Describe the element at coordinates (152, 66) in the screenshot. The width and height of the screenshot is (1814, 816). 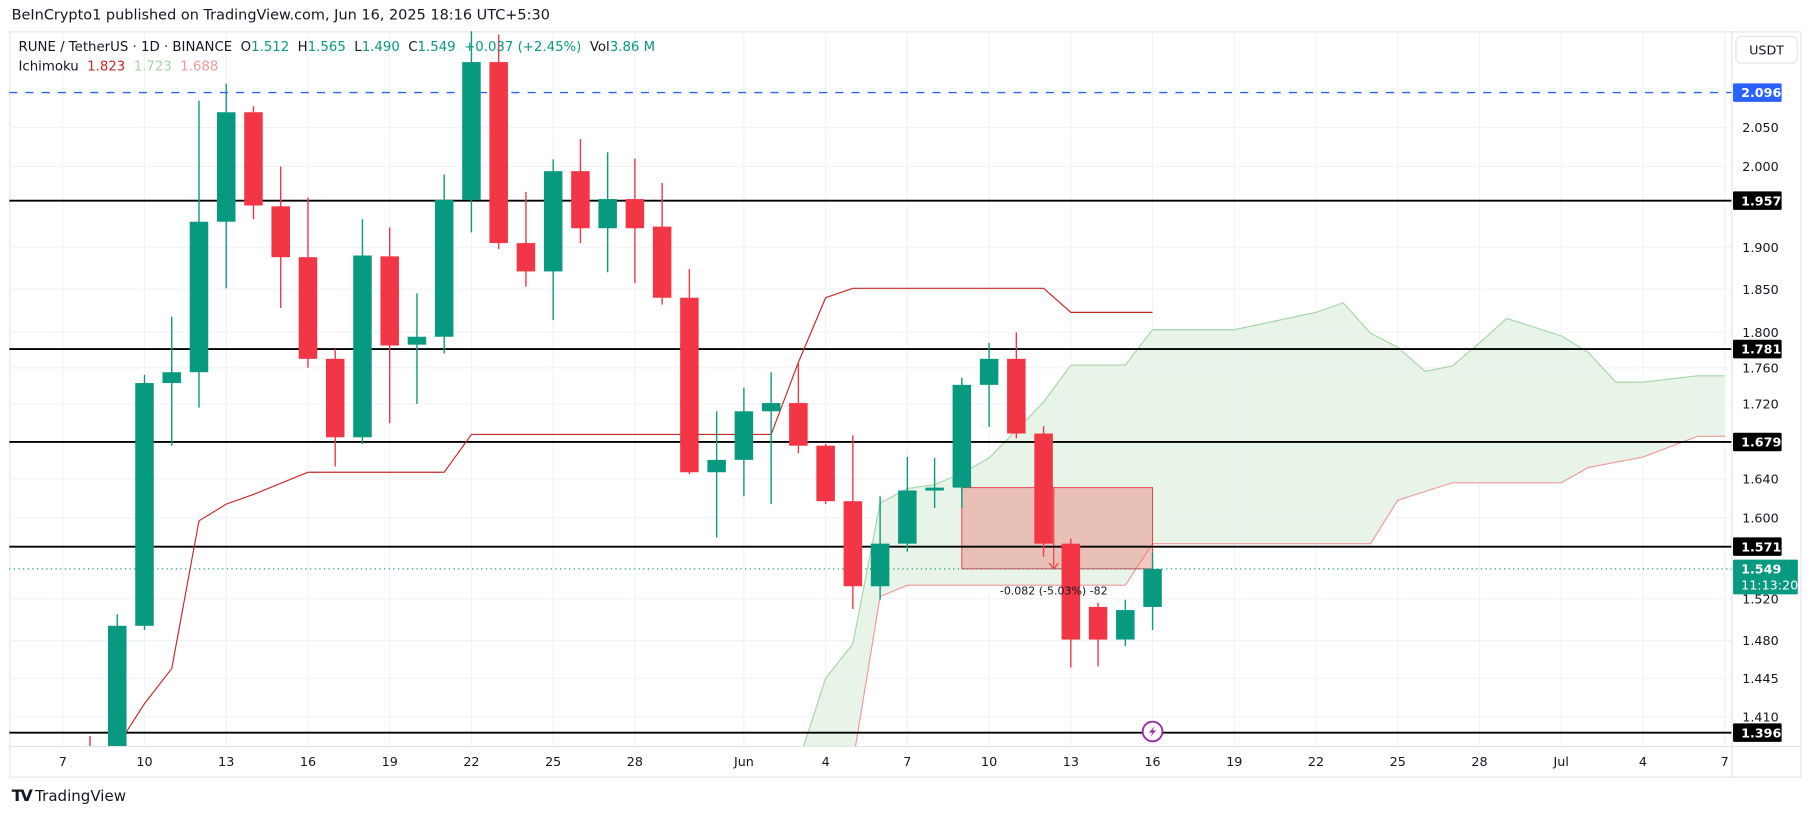
I see `indicator-span-a-value: 1.723` at that location.